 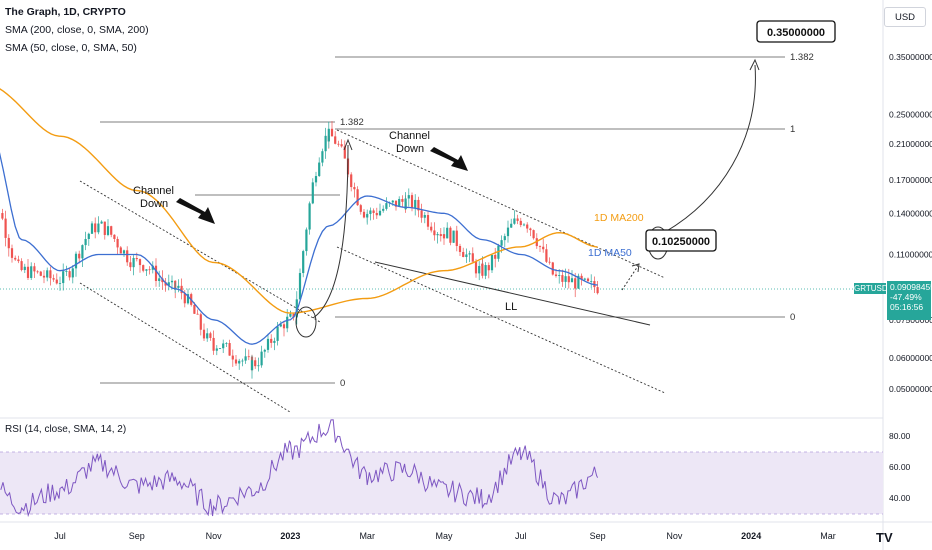 I want to click on mid-box-label: 0.10250000, so click(x=681, y=242).